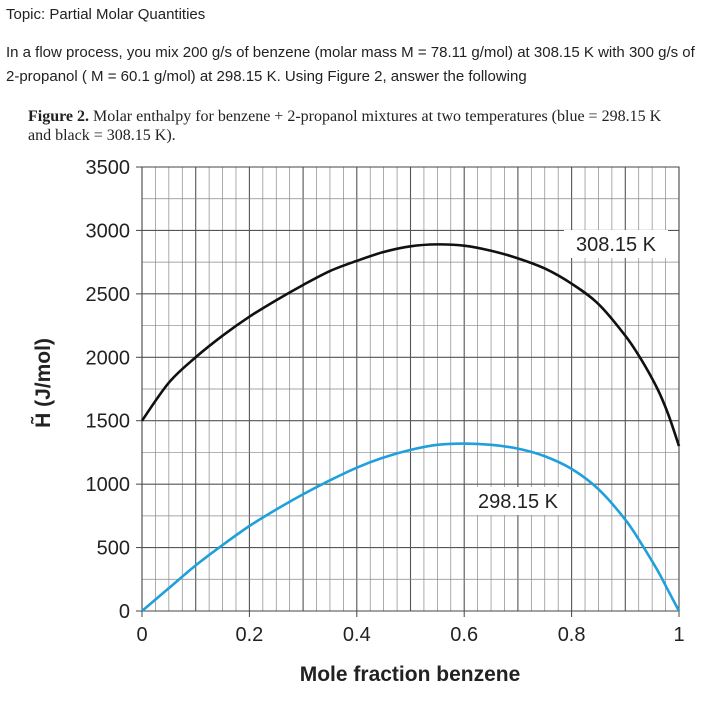 The width and height of the screenshot is (710, 709). Describe the element at coordinates (106, 14) in the screenshot. I see `topic-heading: Topic: Partial Molar Quantities` at that location.